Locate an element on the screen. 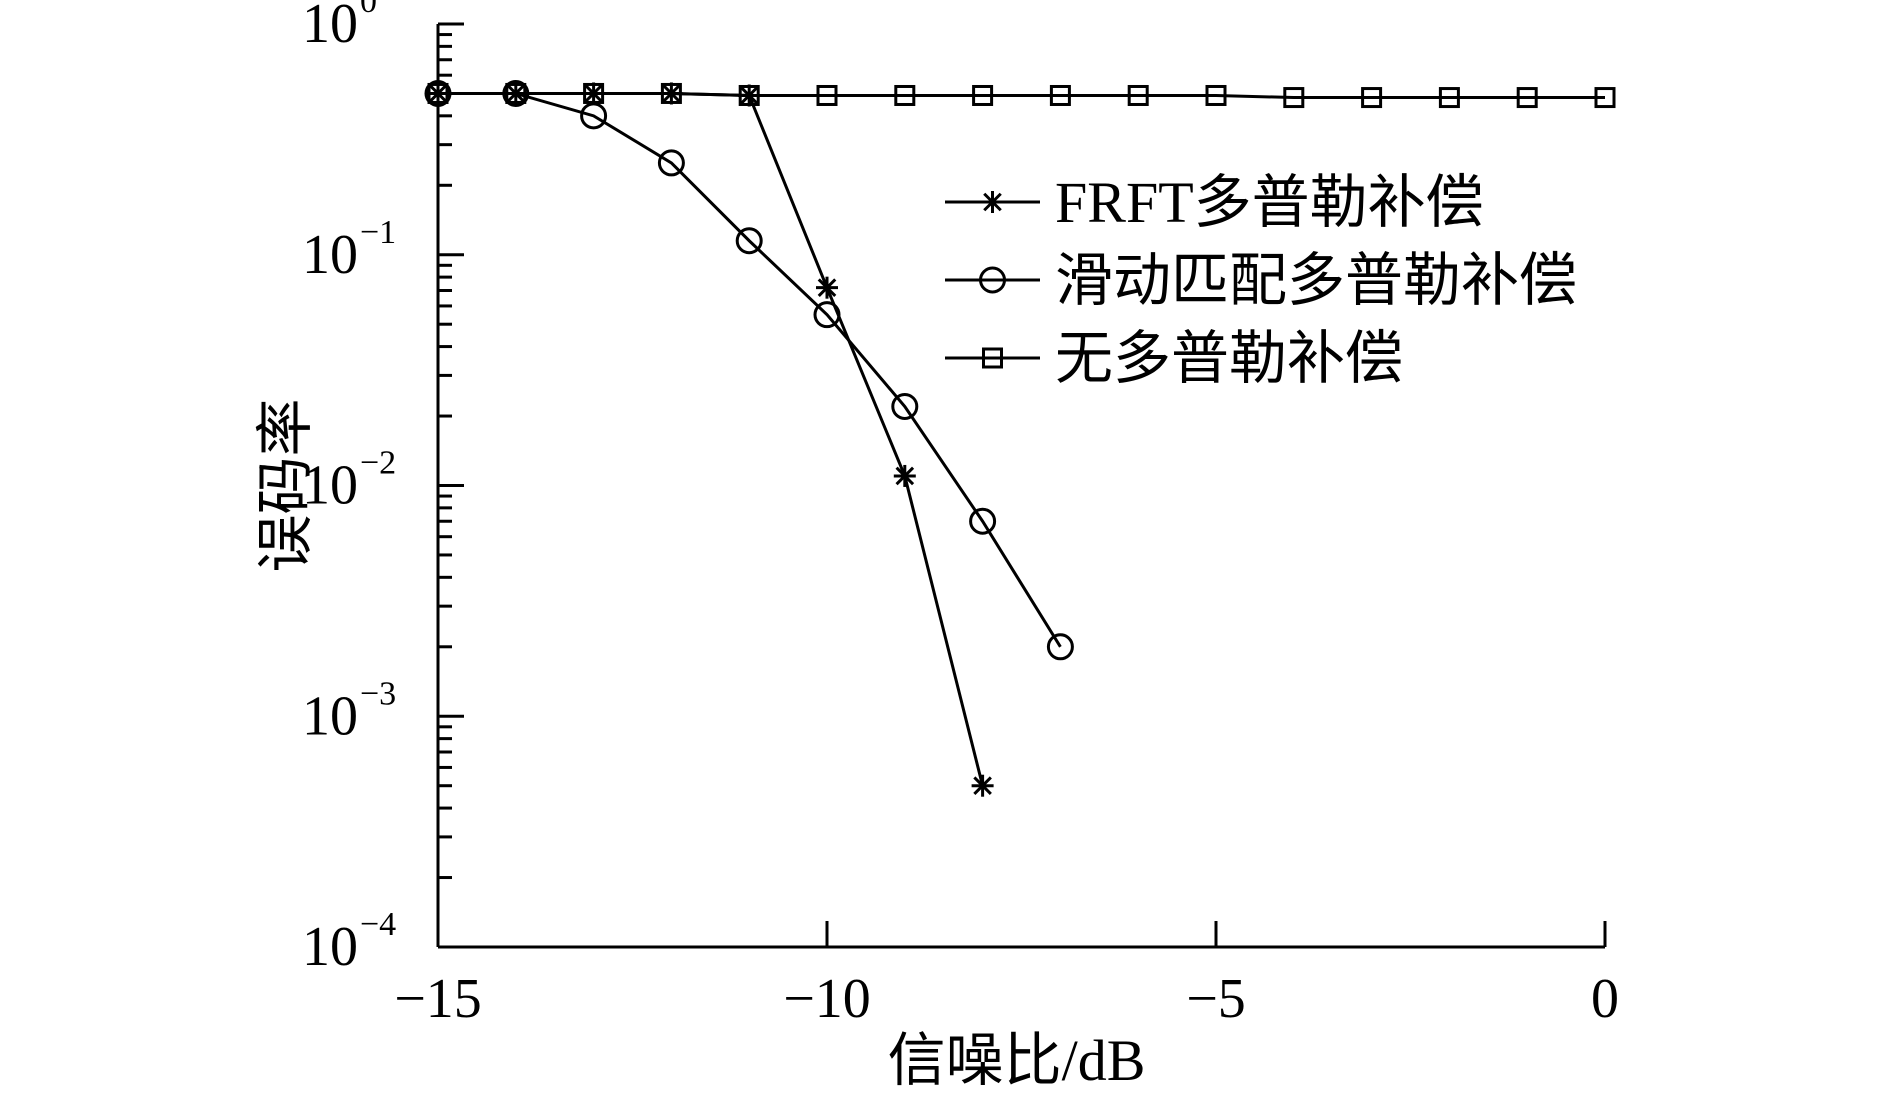 This screenshot has width=1889, height=1093. y-tick-exponent: −2 is located at coordinates (378, 463).